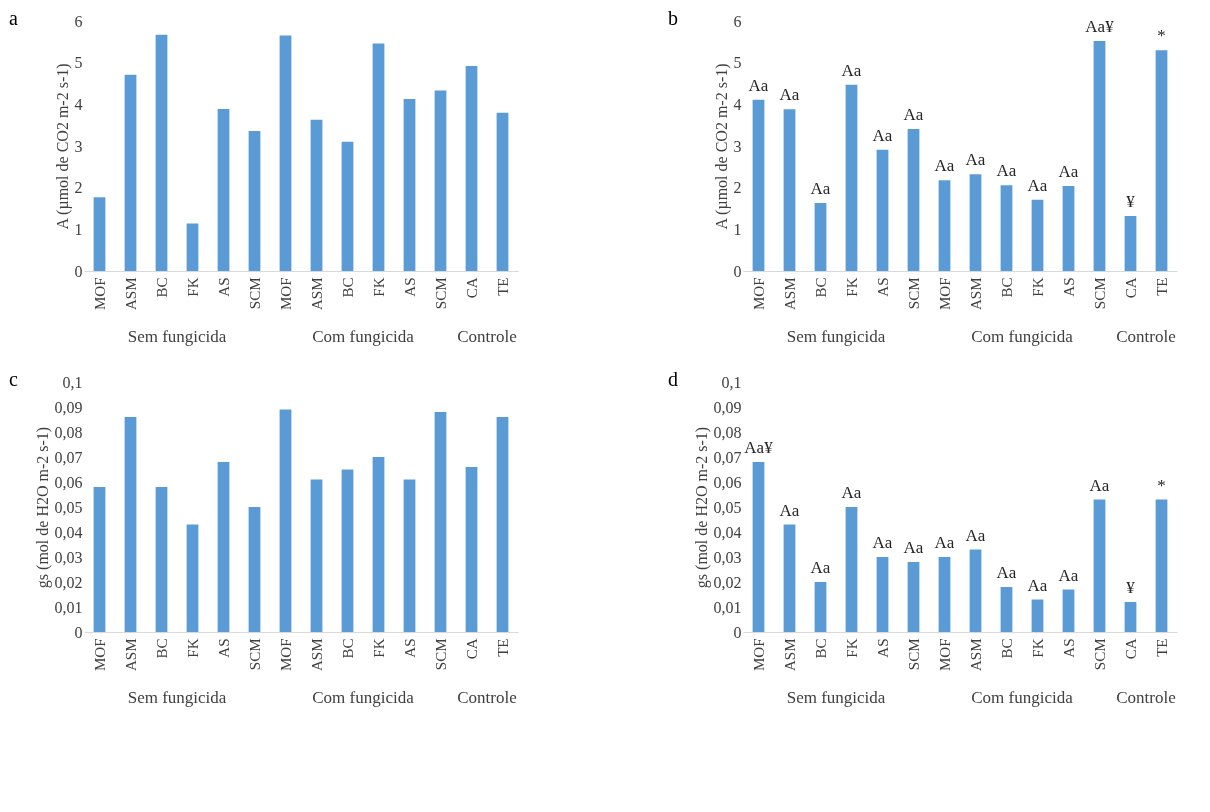 This screenshot has height=812, width=1210. What do you see at coordinates (737, 21) in the screenshot?
I see `y-tick-label: 6` at bounding box center [737, 21].